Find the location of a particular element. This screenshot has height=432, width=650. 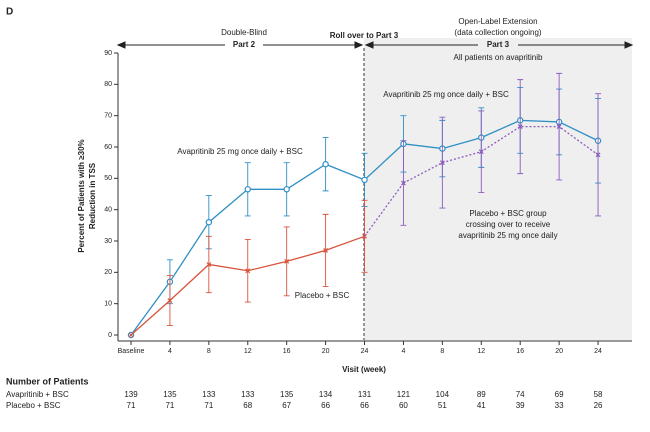

patient-count: 131 is located at coordinates (365, 394).